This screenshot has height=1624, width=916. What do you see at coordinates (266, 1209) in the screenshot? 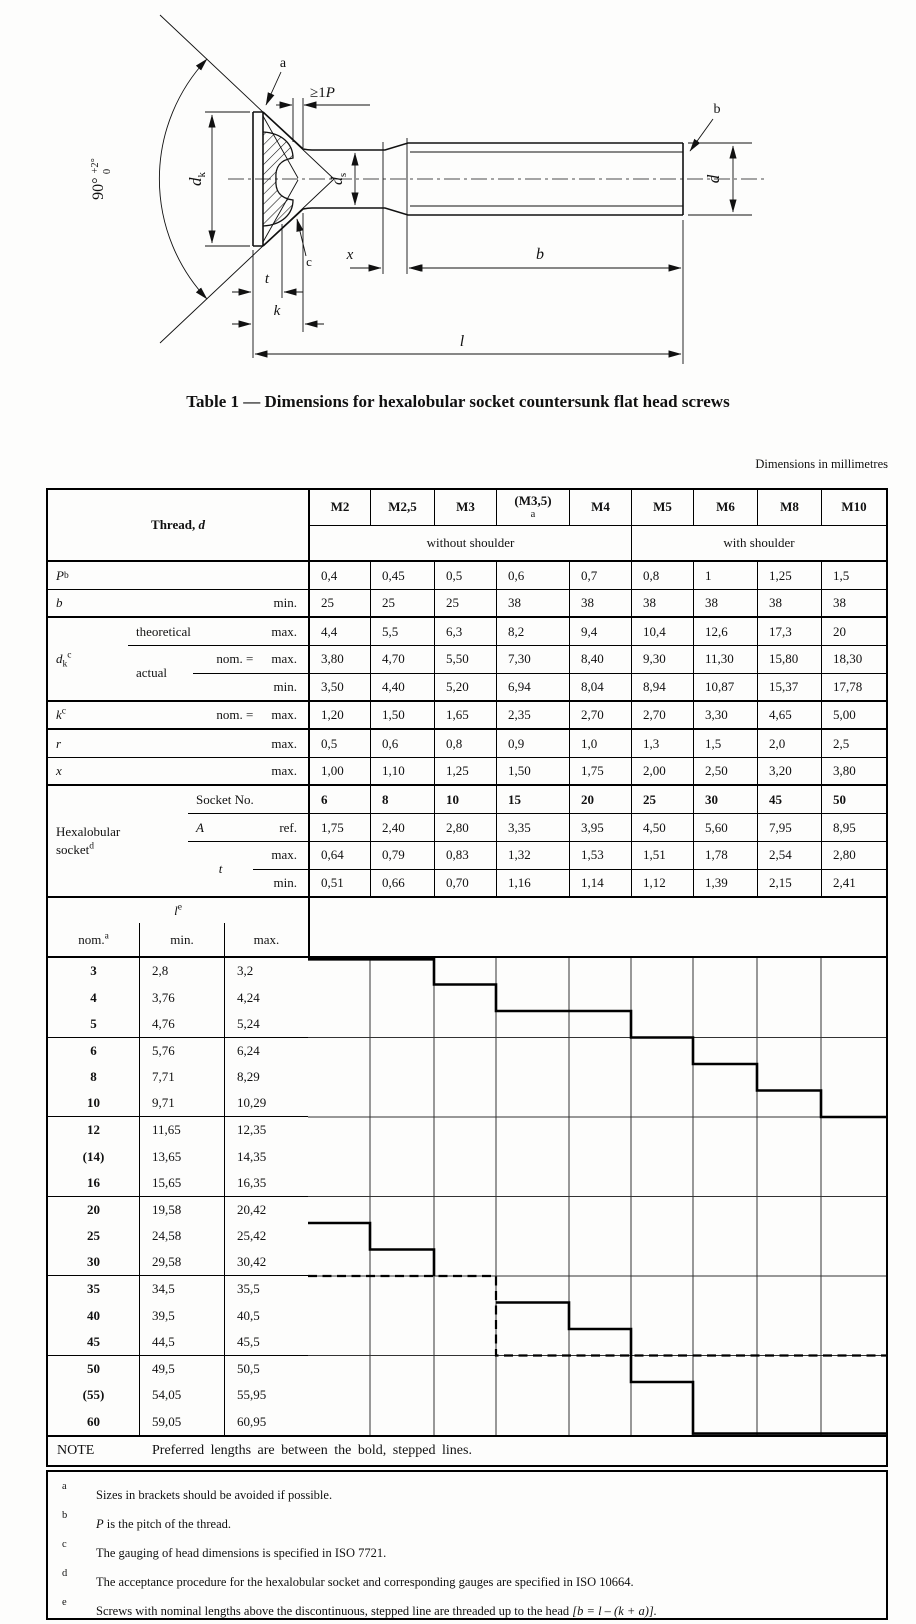
I see `max-cell: 20,42` at bounding box center [266, 1209].